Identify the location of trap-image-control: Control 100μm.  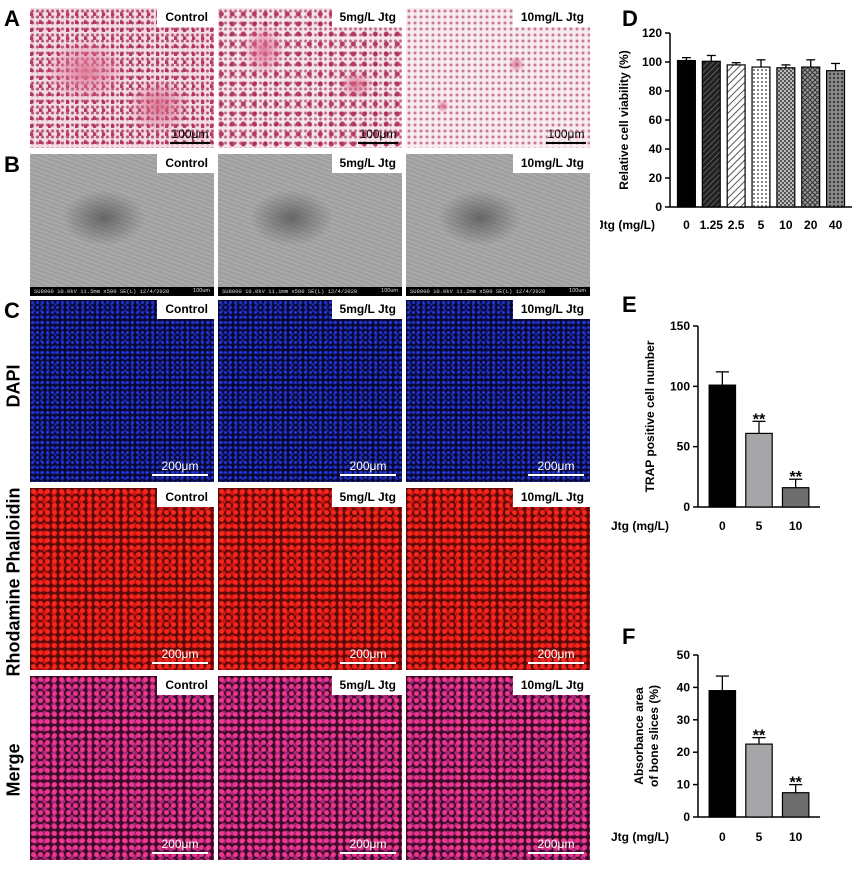
(122, 78).